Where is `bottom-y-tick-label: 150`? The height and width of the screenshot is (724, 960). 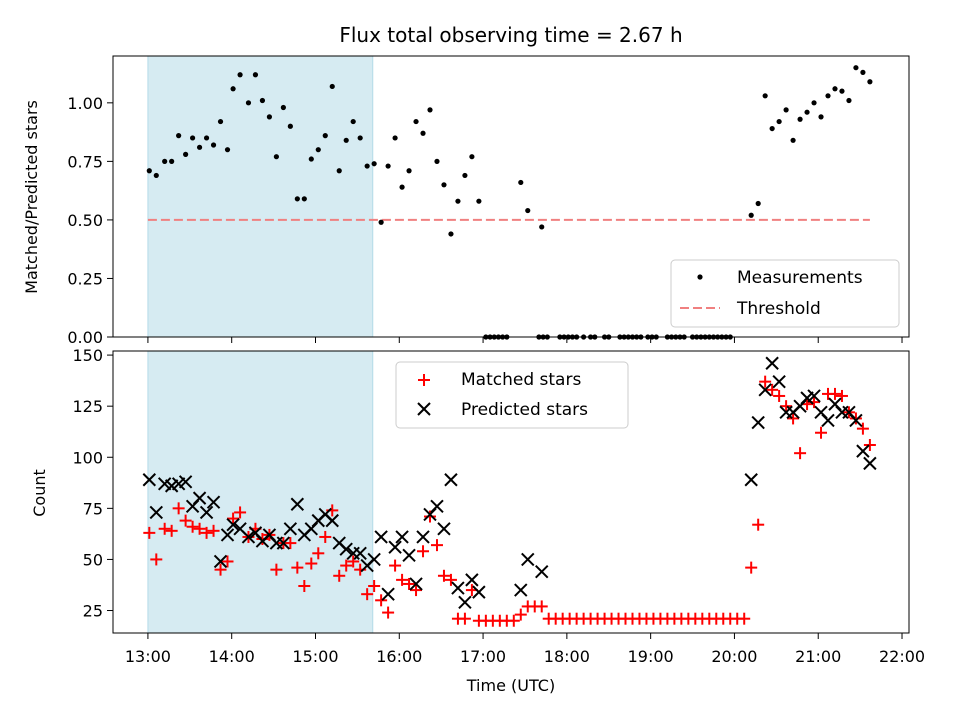
bottom-y-tick-label: 150 is located at coordinates (87, 355).